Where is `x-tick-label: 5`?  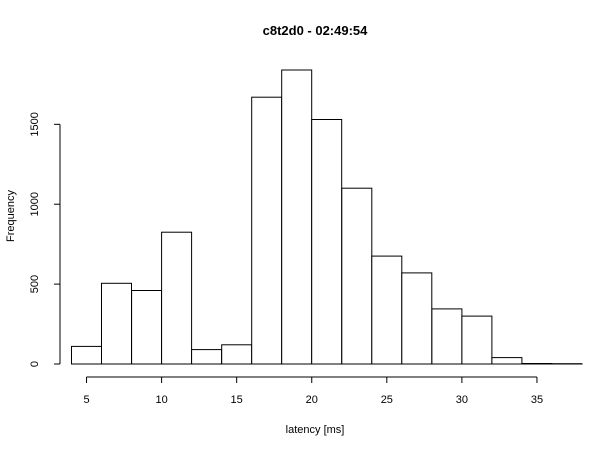
x-tick-label: 5 is located at coordinates (86, 400).